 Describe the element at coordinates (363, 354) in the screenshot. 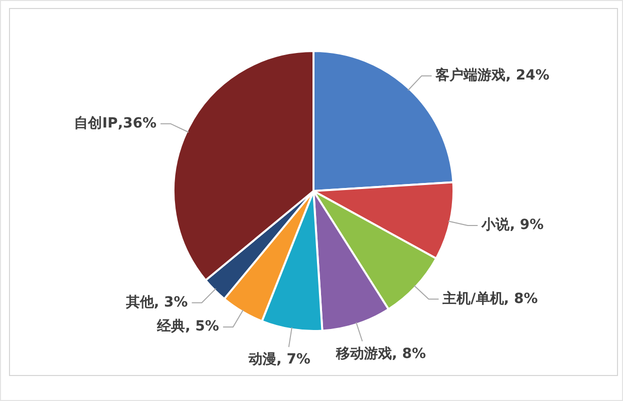

I see `slice-label: 移动游戏` at that location.